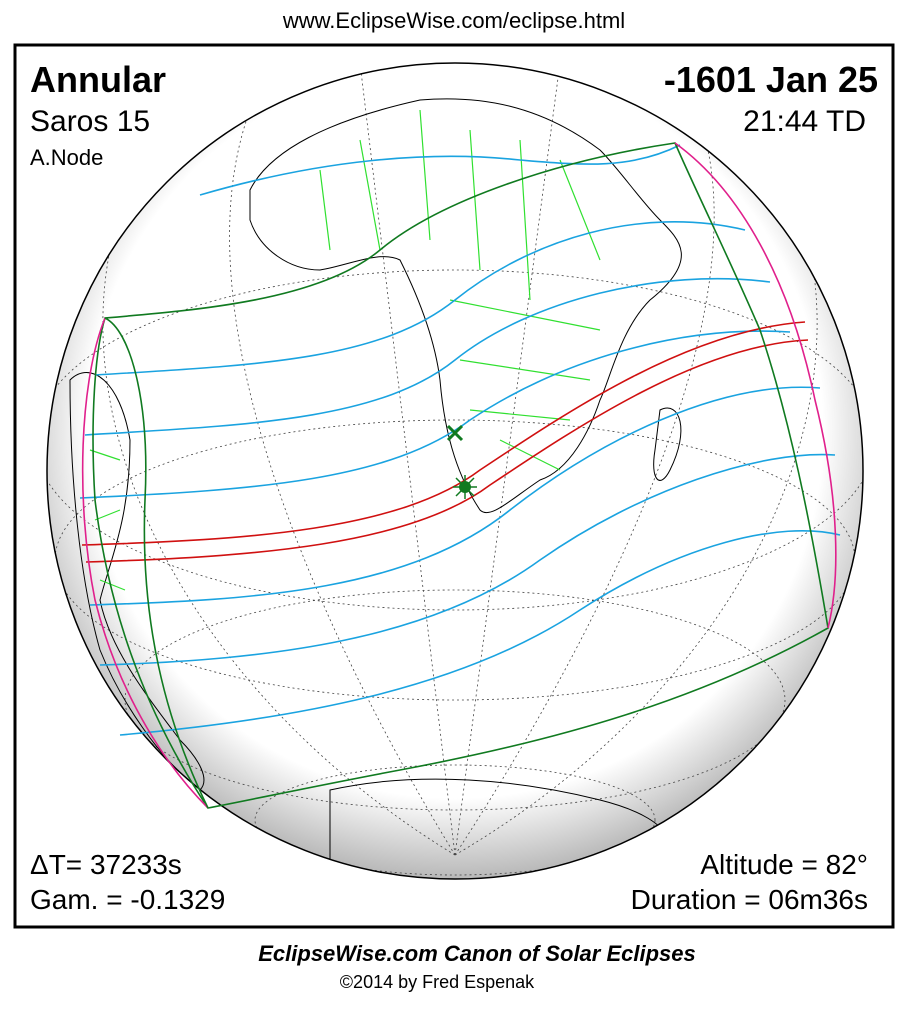 The height and width of the screenshot is (1009, 908). What do you see at coordinates (127, 899) in the screenshot?
I see `gamma: Gam. = -0.1329` at bounding box center [127, 899].